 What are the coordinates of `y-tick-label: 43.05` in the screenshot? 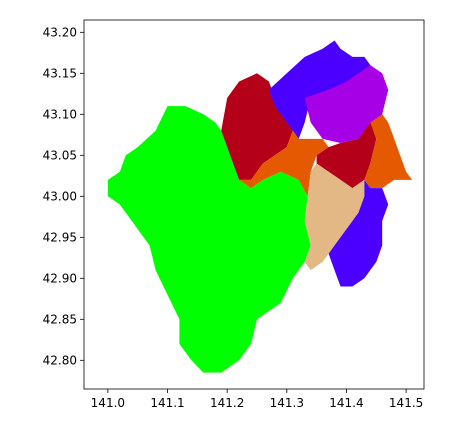 It's located at (60, 155).